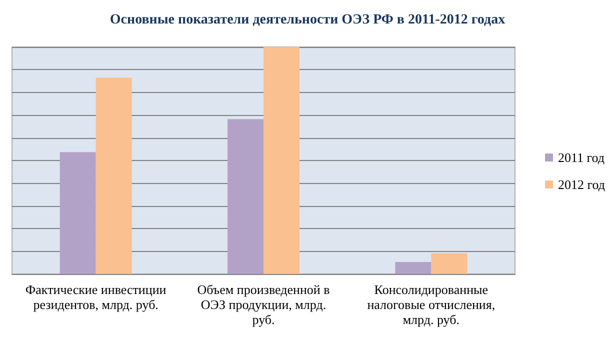 This screenshot has height=342, width=615. What do you see at coordinates (431, 304) in the screenshot?
I see `x-tick-label: Консолидированные налоговые отчисления, млрд. руб.` at bounding box center [431, 304].